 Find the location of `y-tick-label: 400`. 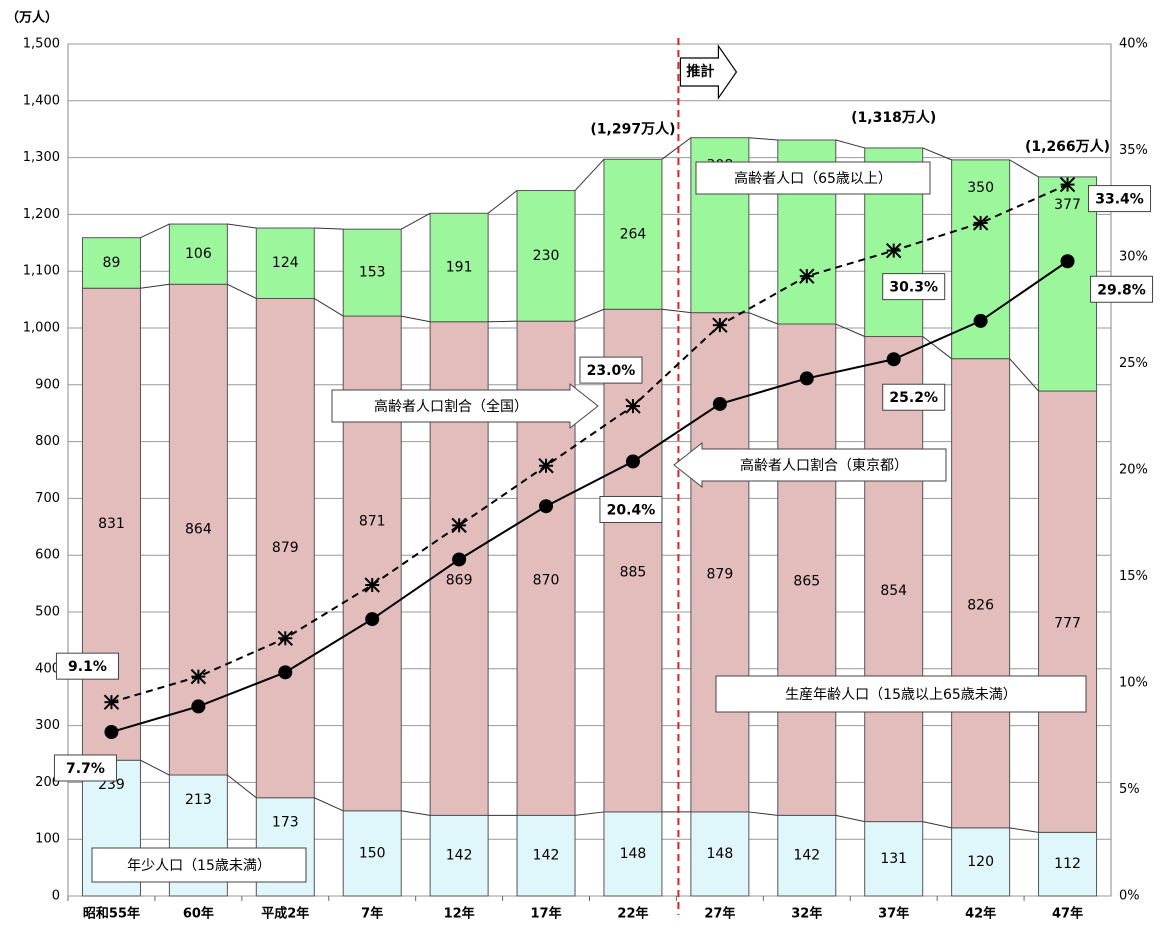

y-tick-label: 400 is located at coordinates (47, 668).